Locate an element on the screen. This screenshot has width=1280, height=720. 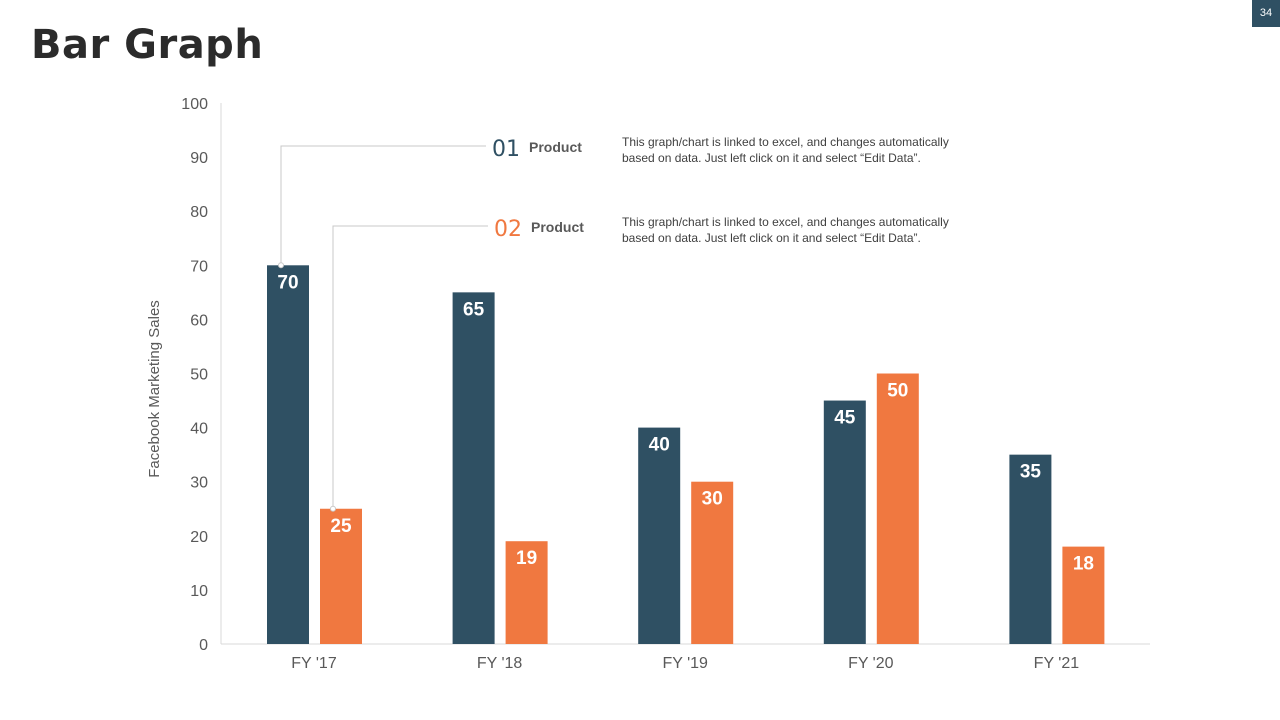
x-tick-label: FY '19 is located at coordinates (685, 663).